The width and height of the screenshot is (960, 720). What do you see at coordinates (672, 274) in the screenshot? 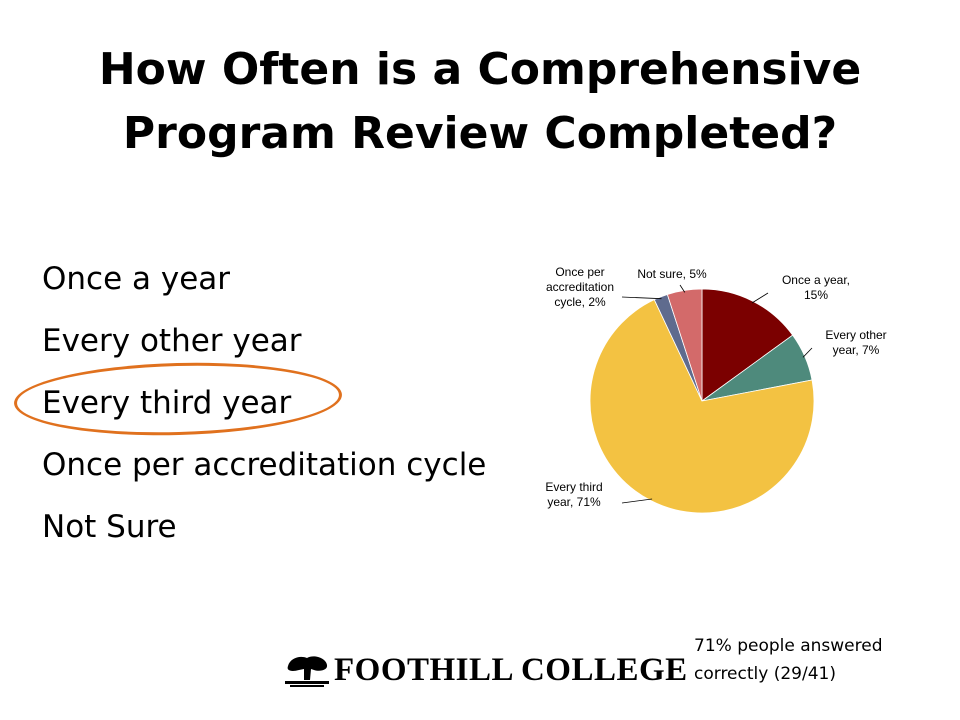
I see `pie-data-label: Not sure, 5%` at bounding box center [672, 274].